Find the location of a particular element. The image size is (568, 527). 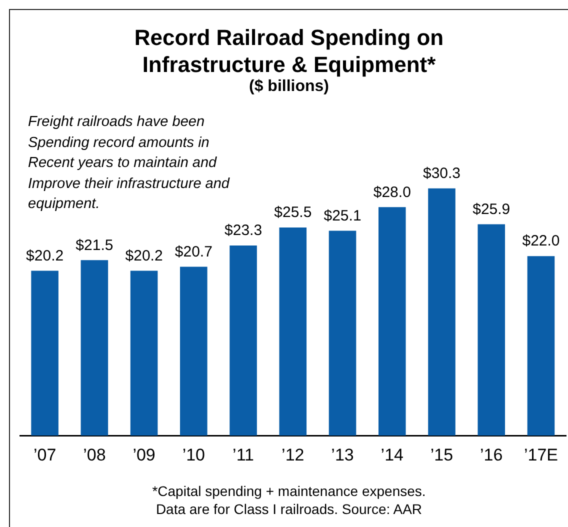

x-tick-label: ’13 is located at coordinates (342, 454).